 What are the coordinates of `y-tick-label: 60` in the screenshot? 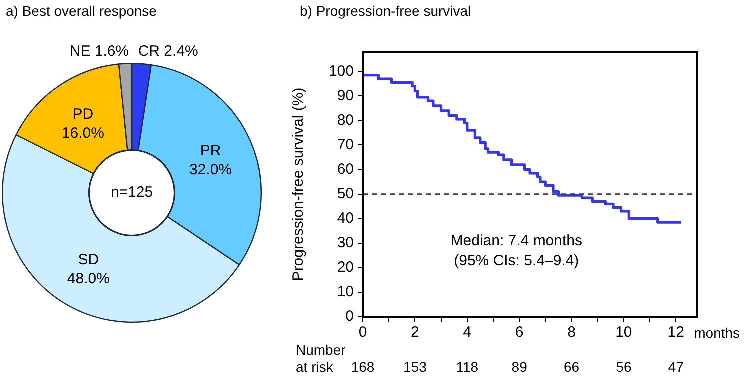 It's located at (345, 169).